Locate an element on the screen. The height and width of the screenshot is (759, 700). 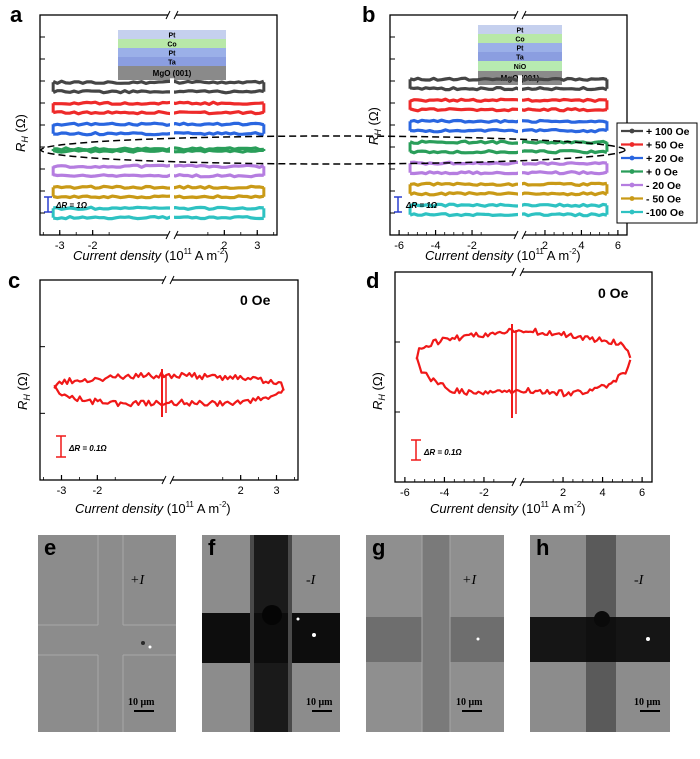
micrograph-e-scalebar-label: 10 μm is located at coordinates (141, 702).